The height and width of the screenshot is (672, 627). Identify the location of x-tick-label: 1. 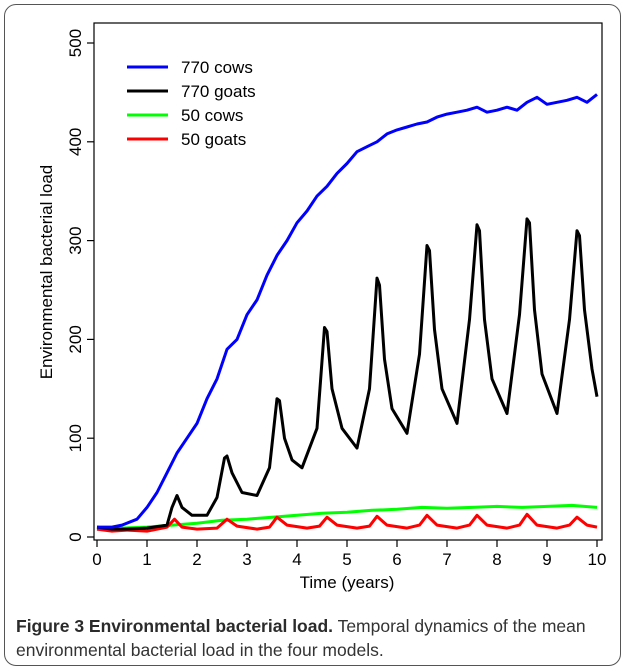
(146, 559).